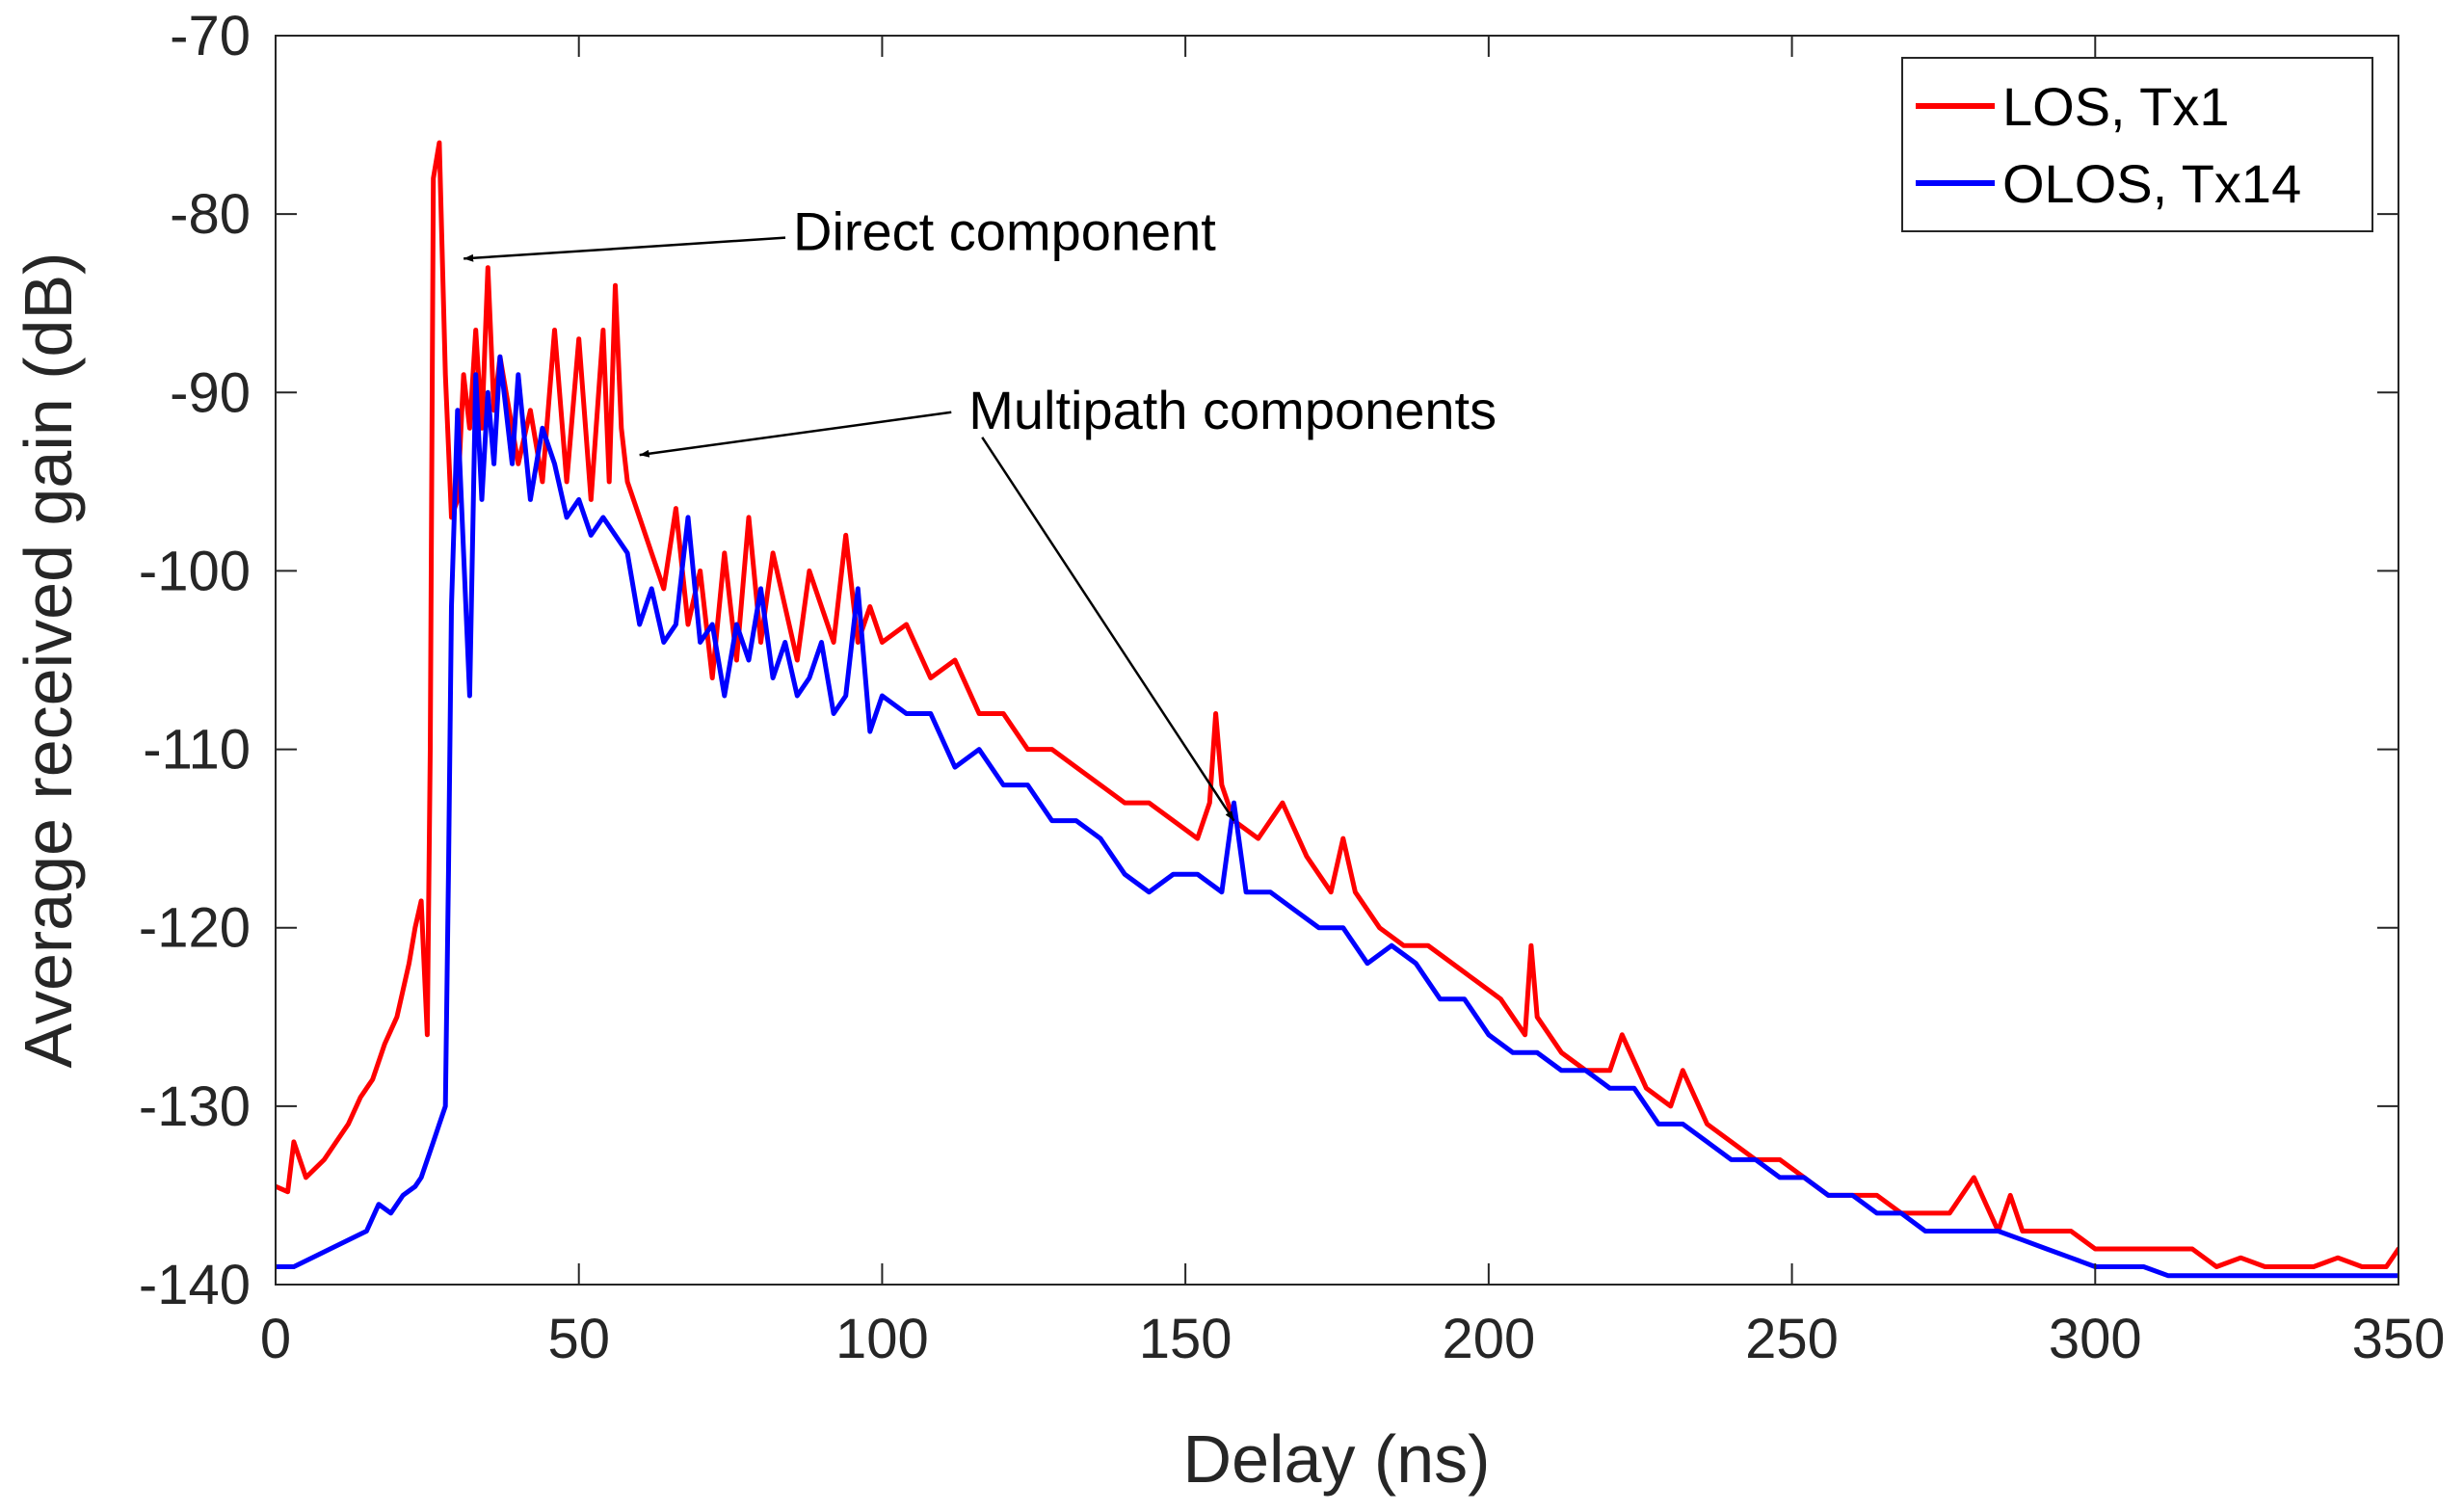 The width and height of the screenshot is (2464, 1512). Describe the element at coordinates (195, 1285) in the screenshot. I see `y-tick-label: -140` at that location.